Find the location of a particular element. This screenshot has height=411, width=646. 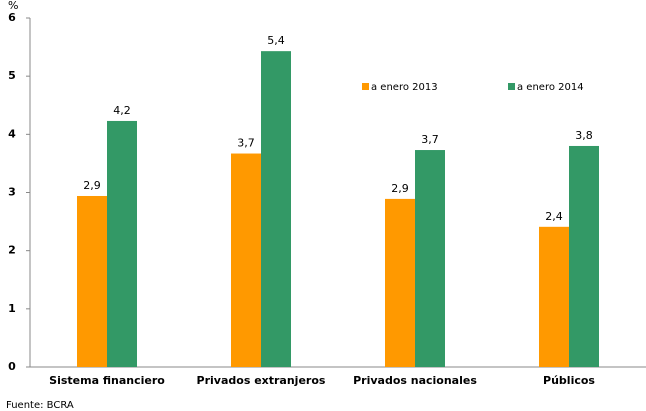

y-tick-label: 0 is located at coordinates (12, 366).